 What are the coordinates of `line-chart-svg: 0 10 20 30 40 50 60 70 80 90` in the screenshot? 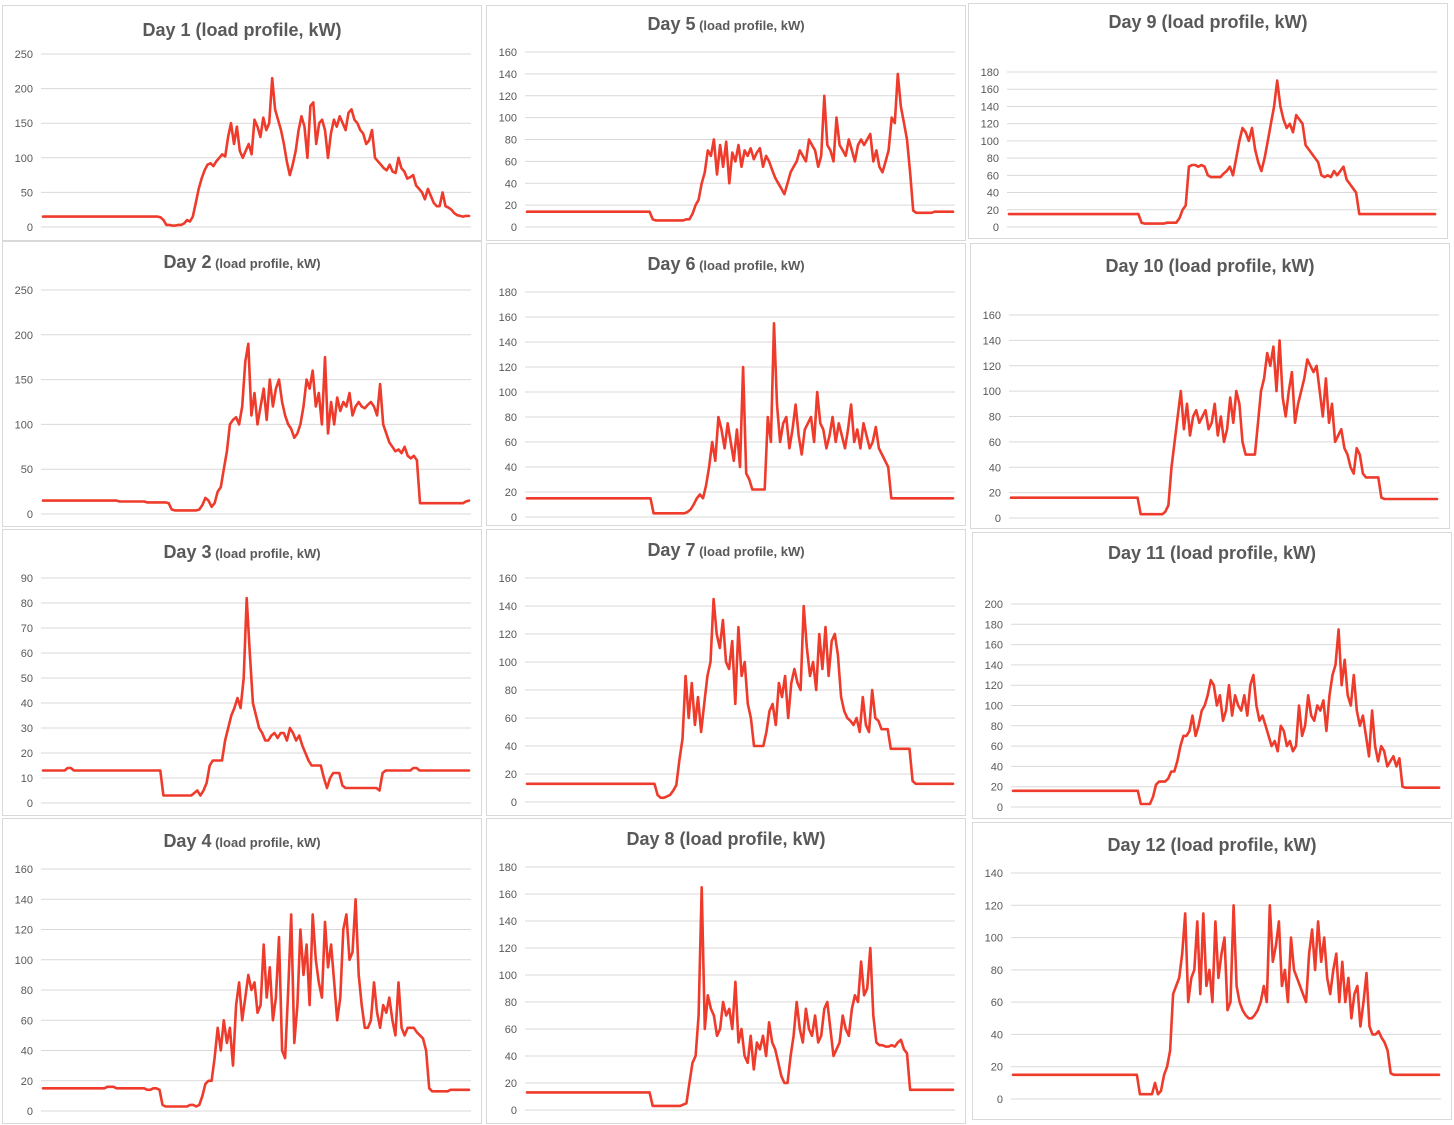 It's located at (246, 691).